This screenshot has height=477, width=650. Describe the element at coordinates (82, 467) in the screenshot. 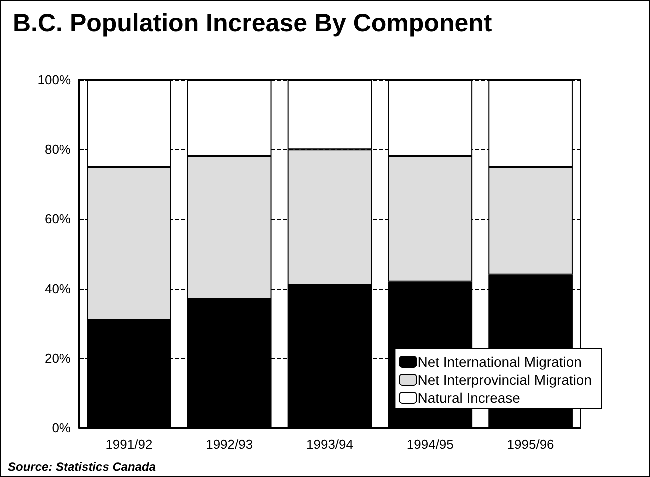

I see `source-note: Source: Statistics Canada` at that location.